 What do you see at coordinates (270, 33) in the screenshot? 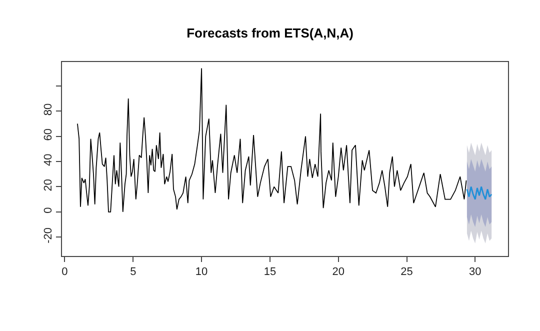
I see `chart-title: Forecasts from ETS(A,N,A)` at bounding box center [270, 33].